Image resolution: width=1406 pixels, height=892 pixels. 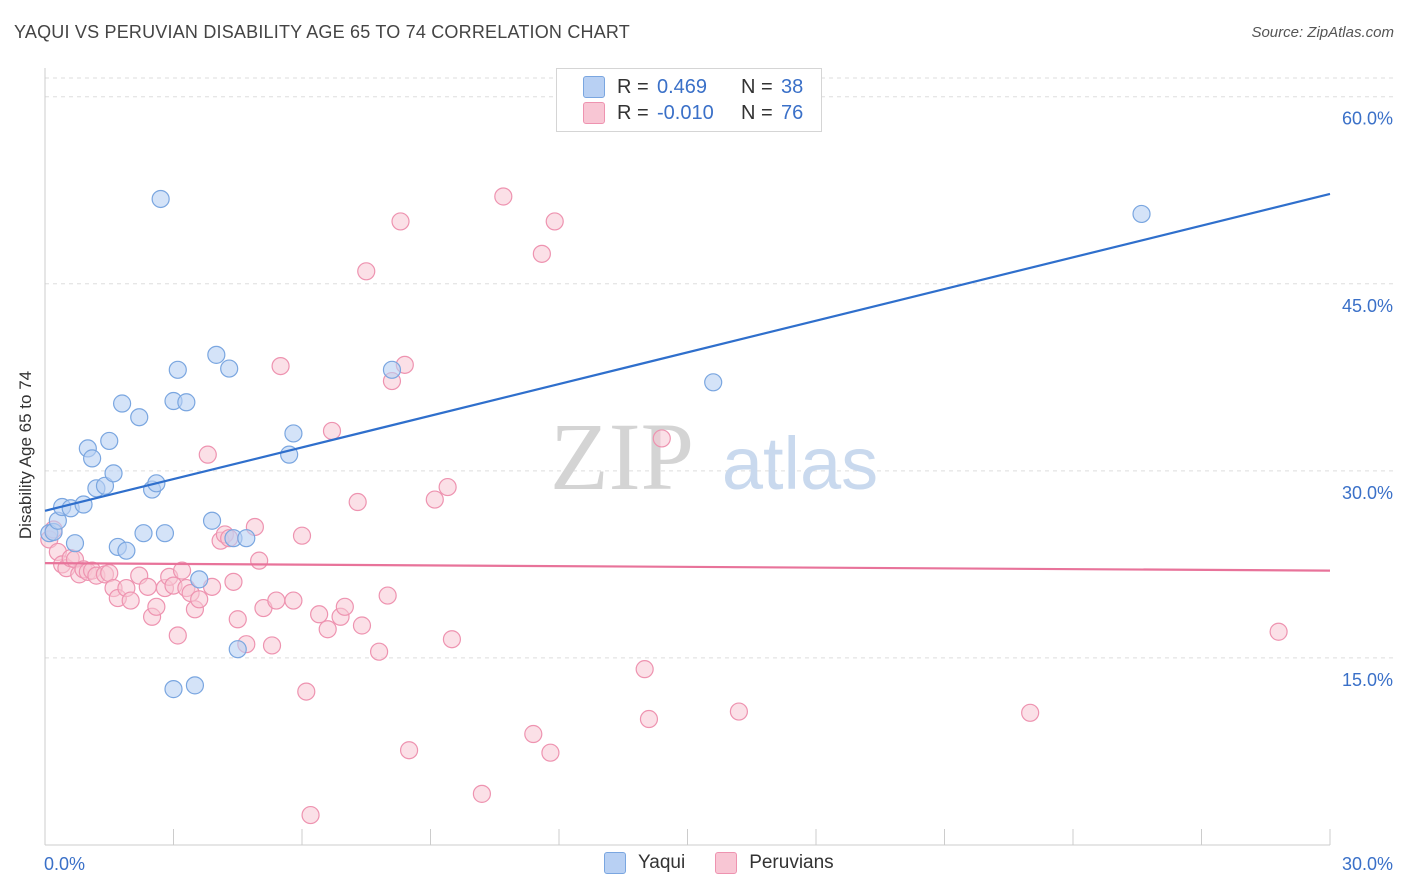 What do you see at coordinates (1367, 306) in the screenshot?
I see `y-tick-label: 45.0%` at bounding box center [1367, 306].